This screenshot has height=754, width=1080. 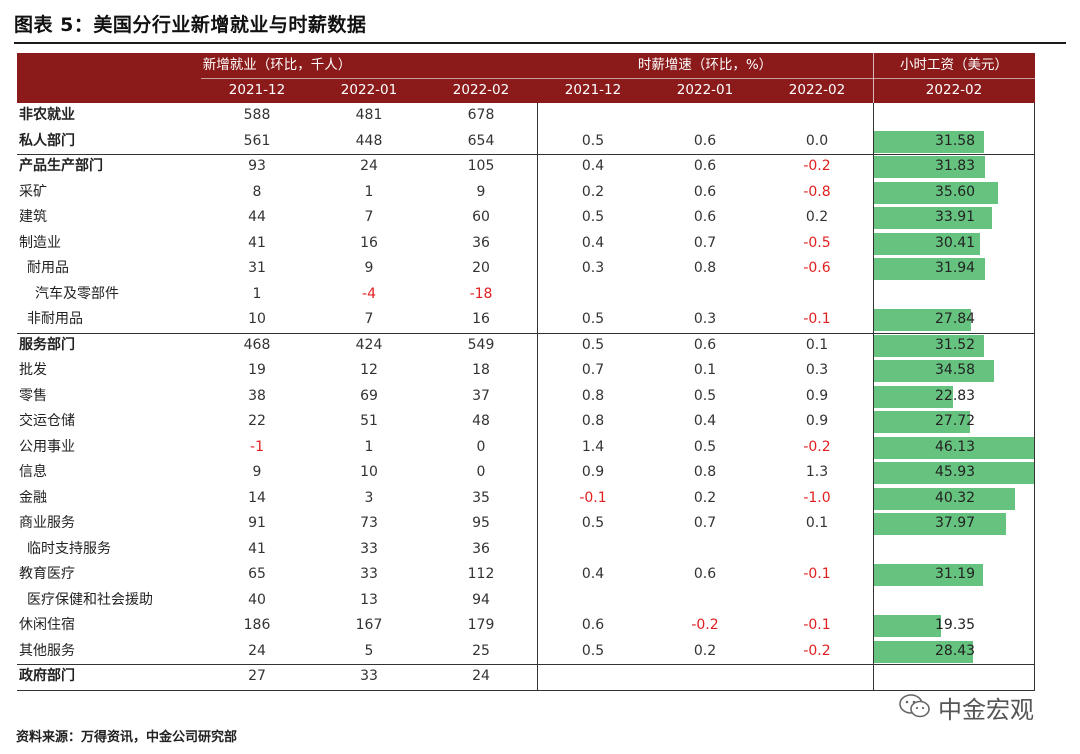 I want to click on employment-cell: 105, so click(x=481, y=166).